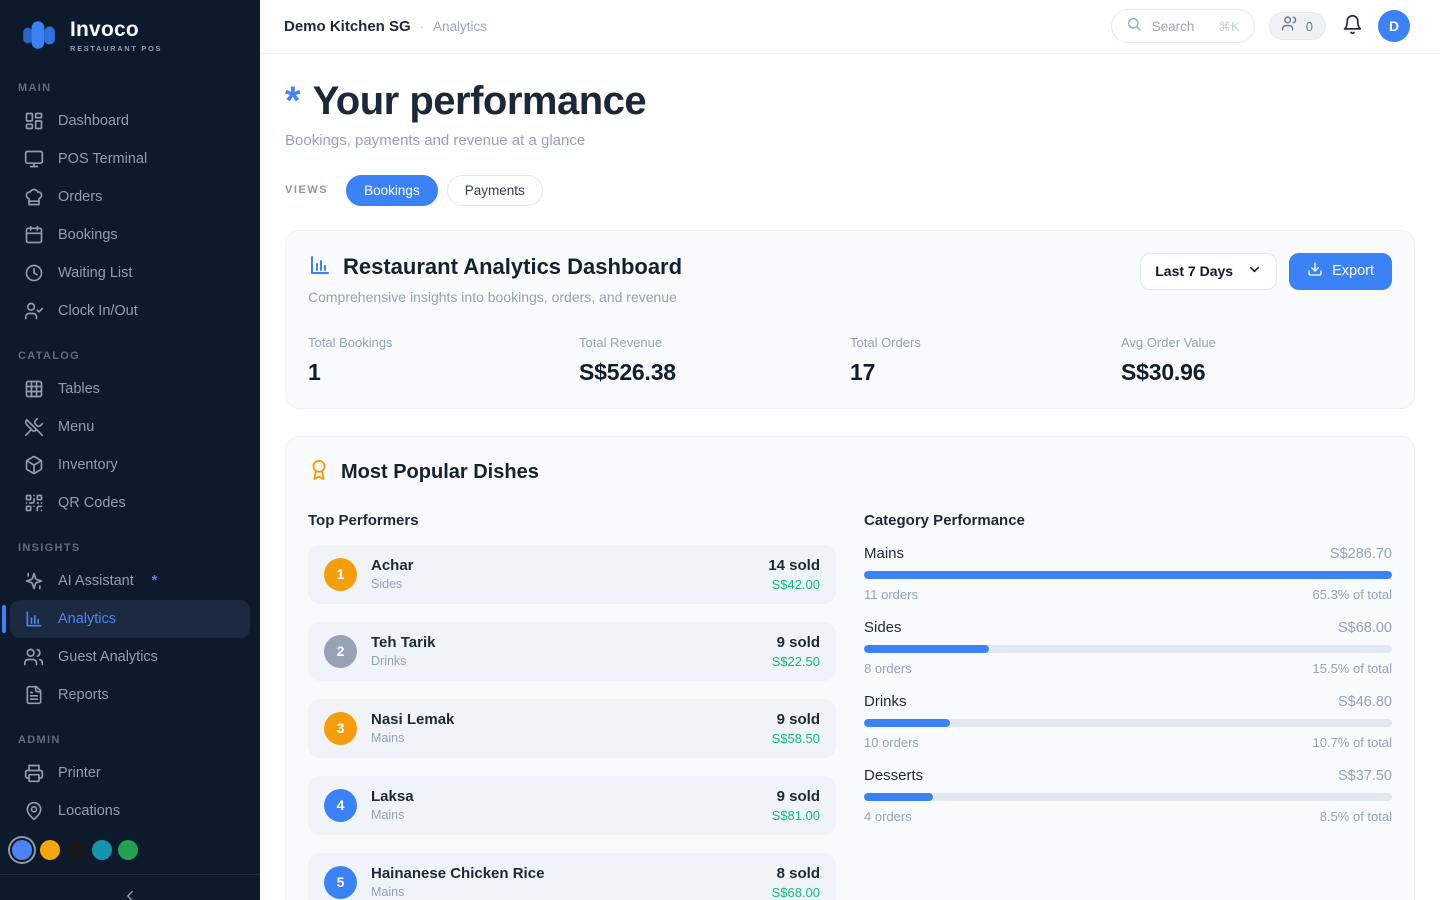  What do you see at coordinates (1352, 26) in the screenshot?
I see `notifications-button` at bounding box center [1352, 26].